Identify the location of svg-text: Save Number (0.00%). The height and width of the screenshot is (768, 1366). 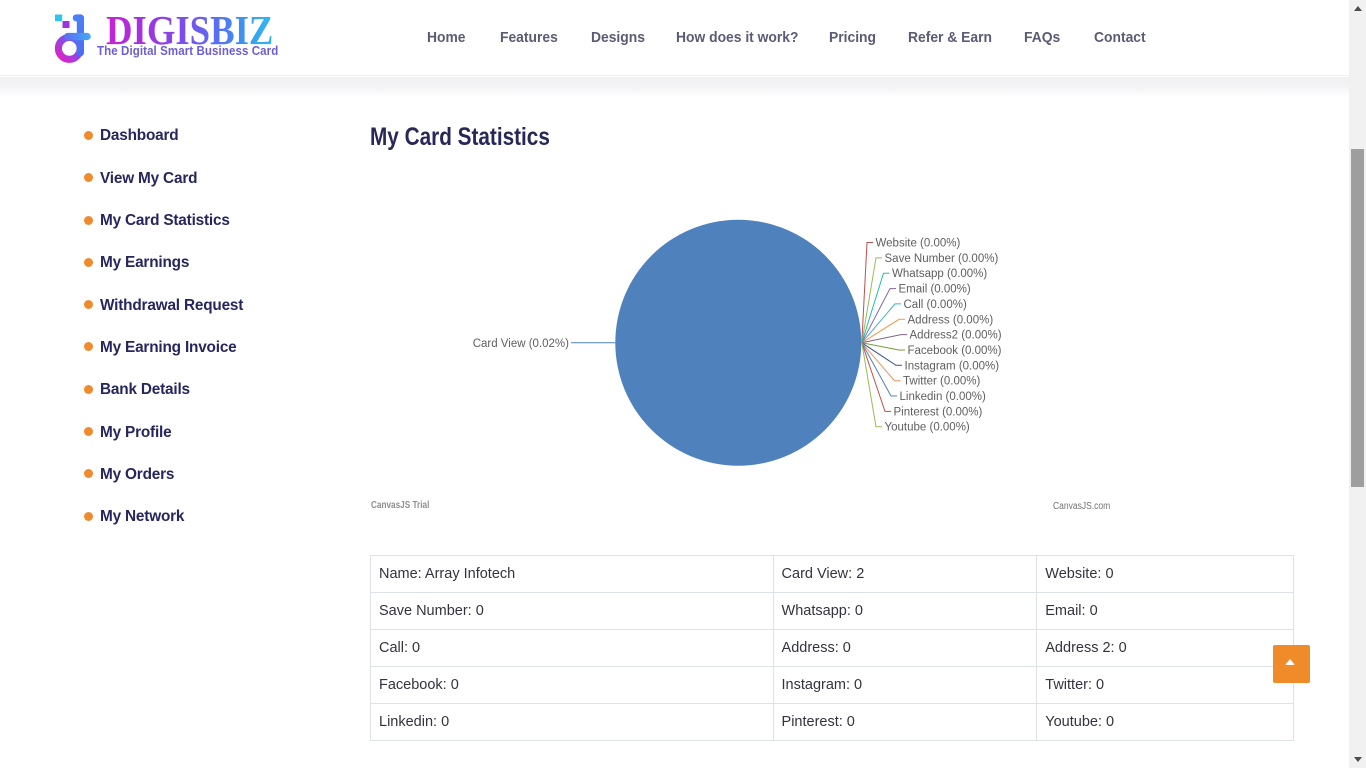
(942, 259).